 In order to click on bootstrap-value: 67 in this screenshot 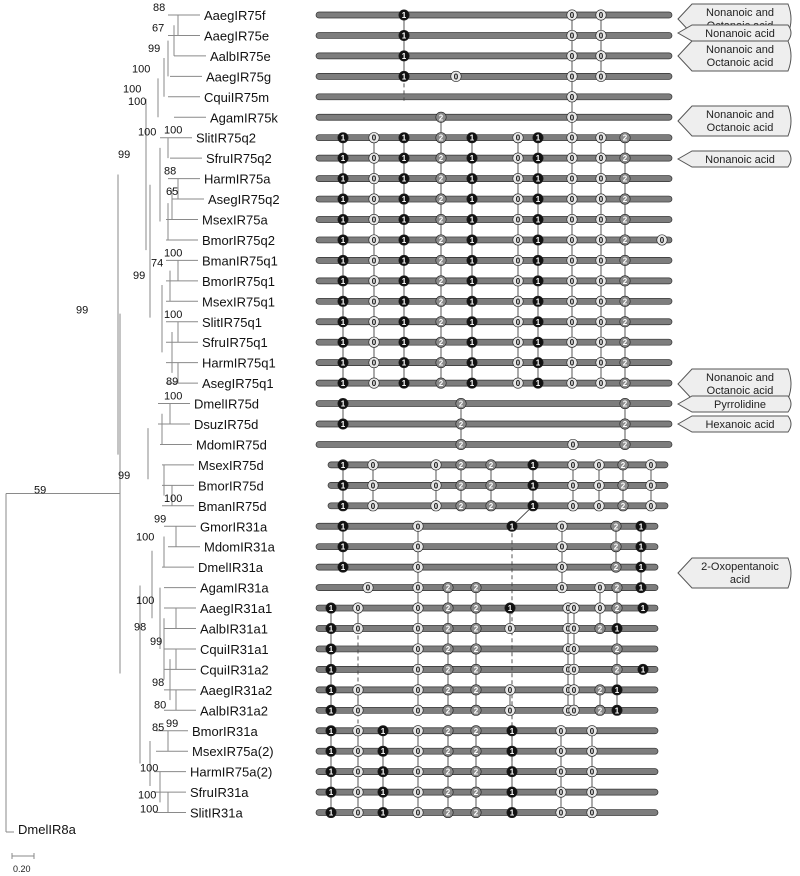, I will do `click(158, 28)`.